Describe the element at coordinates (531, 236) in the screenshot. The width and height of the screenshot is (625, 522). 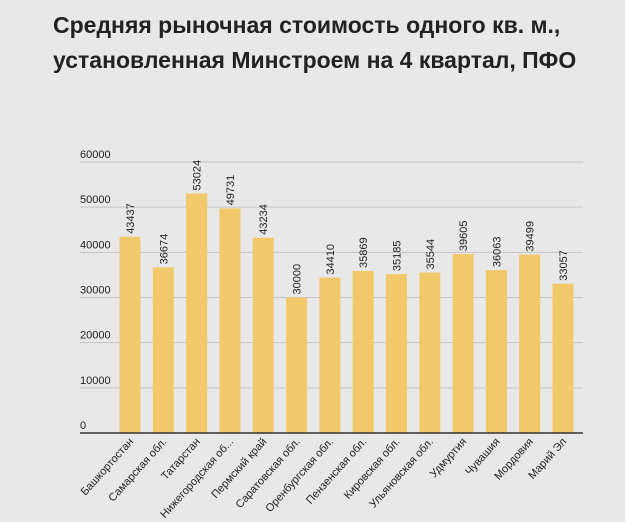
I see `bar-value-label: 39499` at that location.